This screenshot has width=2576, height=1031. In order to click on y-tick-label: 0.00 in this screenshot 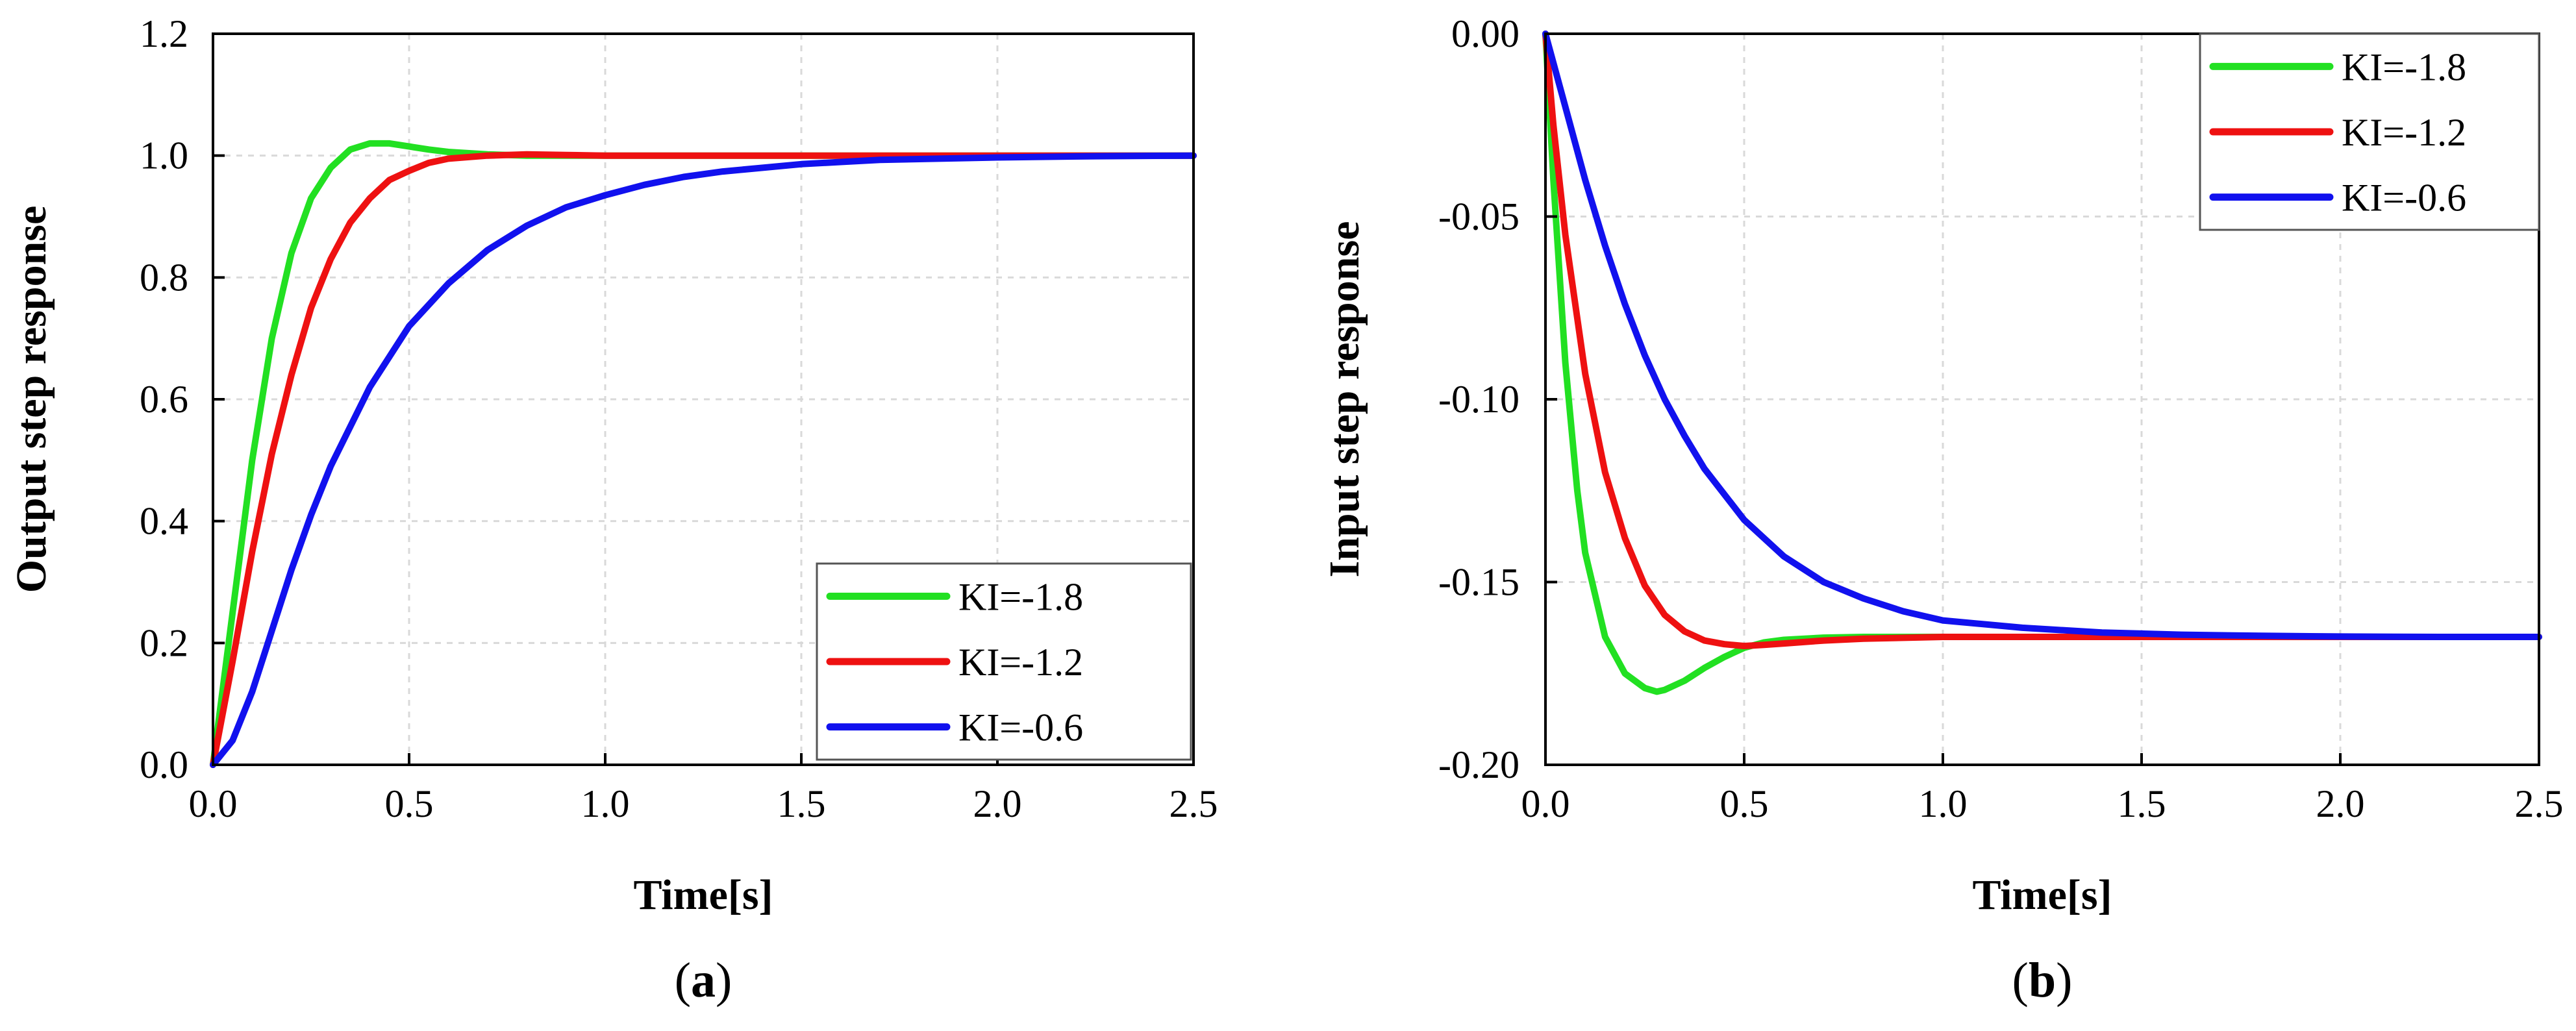, I will do `click(1485, 33)`.